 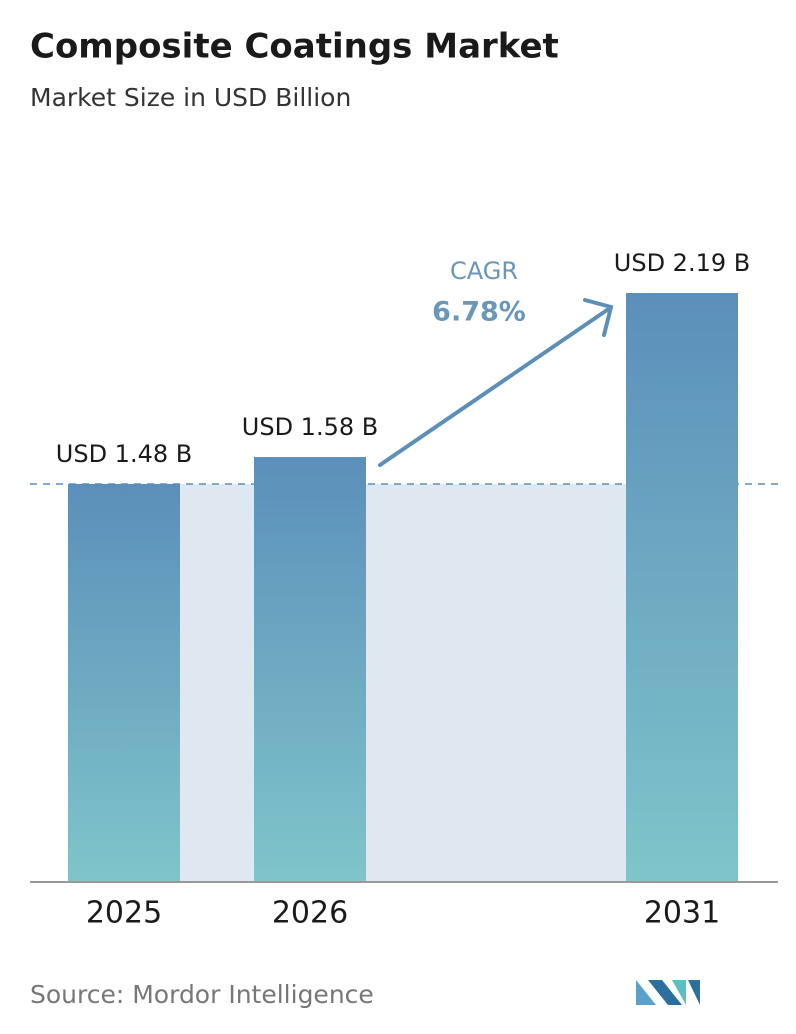 I want to click on cagr-value: 6.78%, so click(x=479, y=312).